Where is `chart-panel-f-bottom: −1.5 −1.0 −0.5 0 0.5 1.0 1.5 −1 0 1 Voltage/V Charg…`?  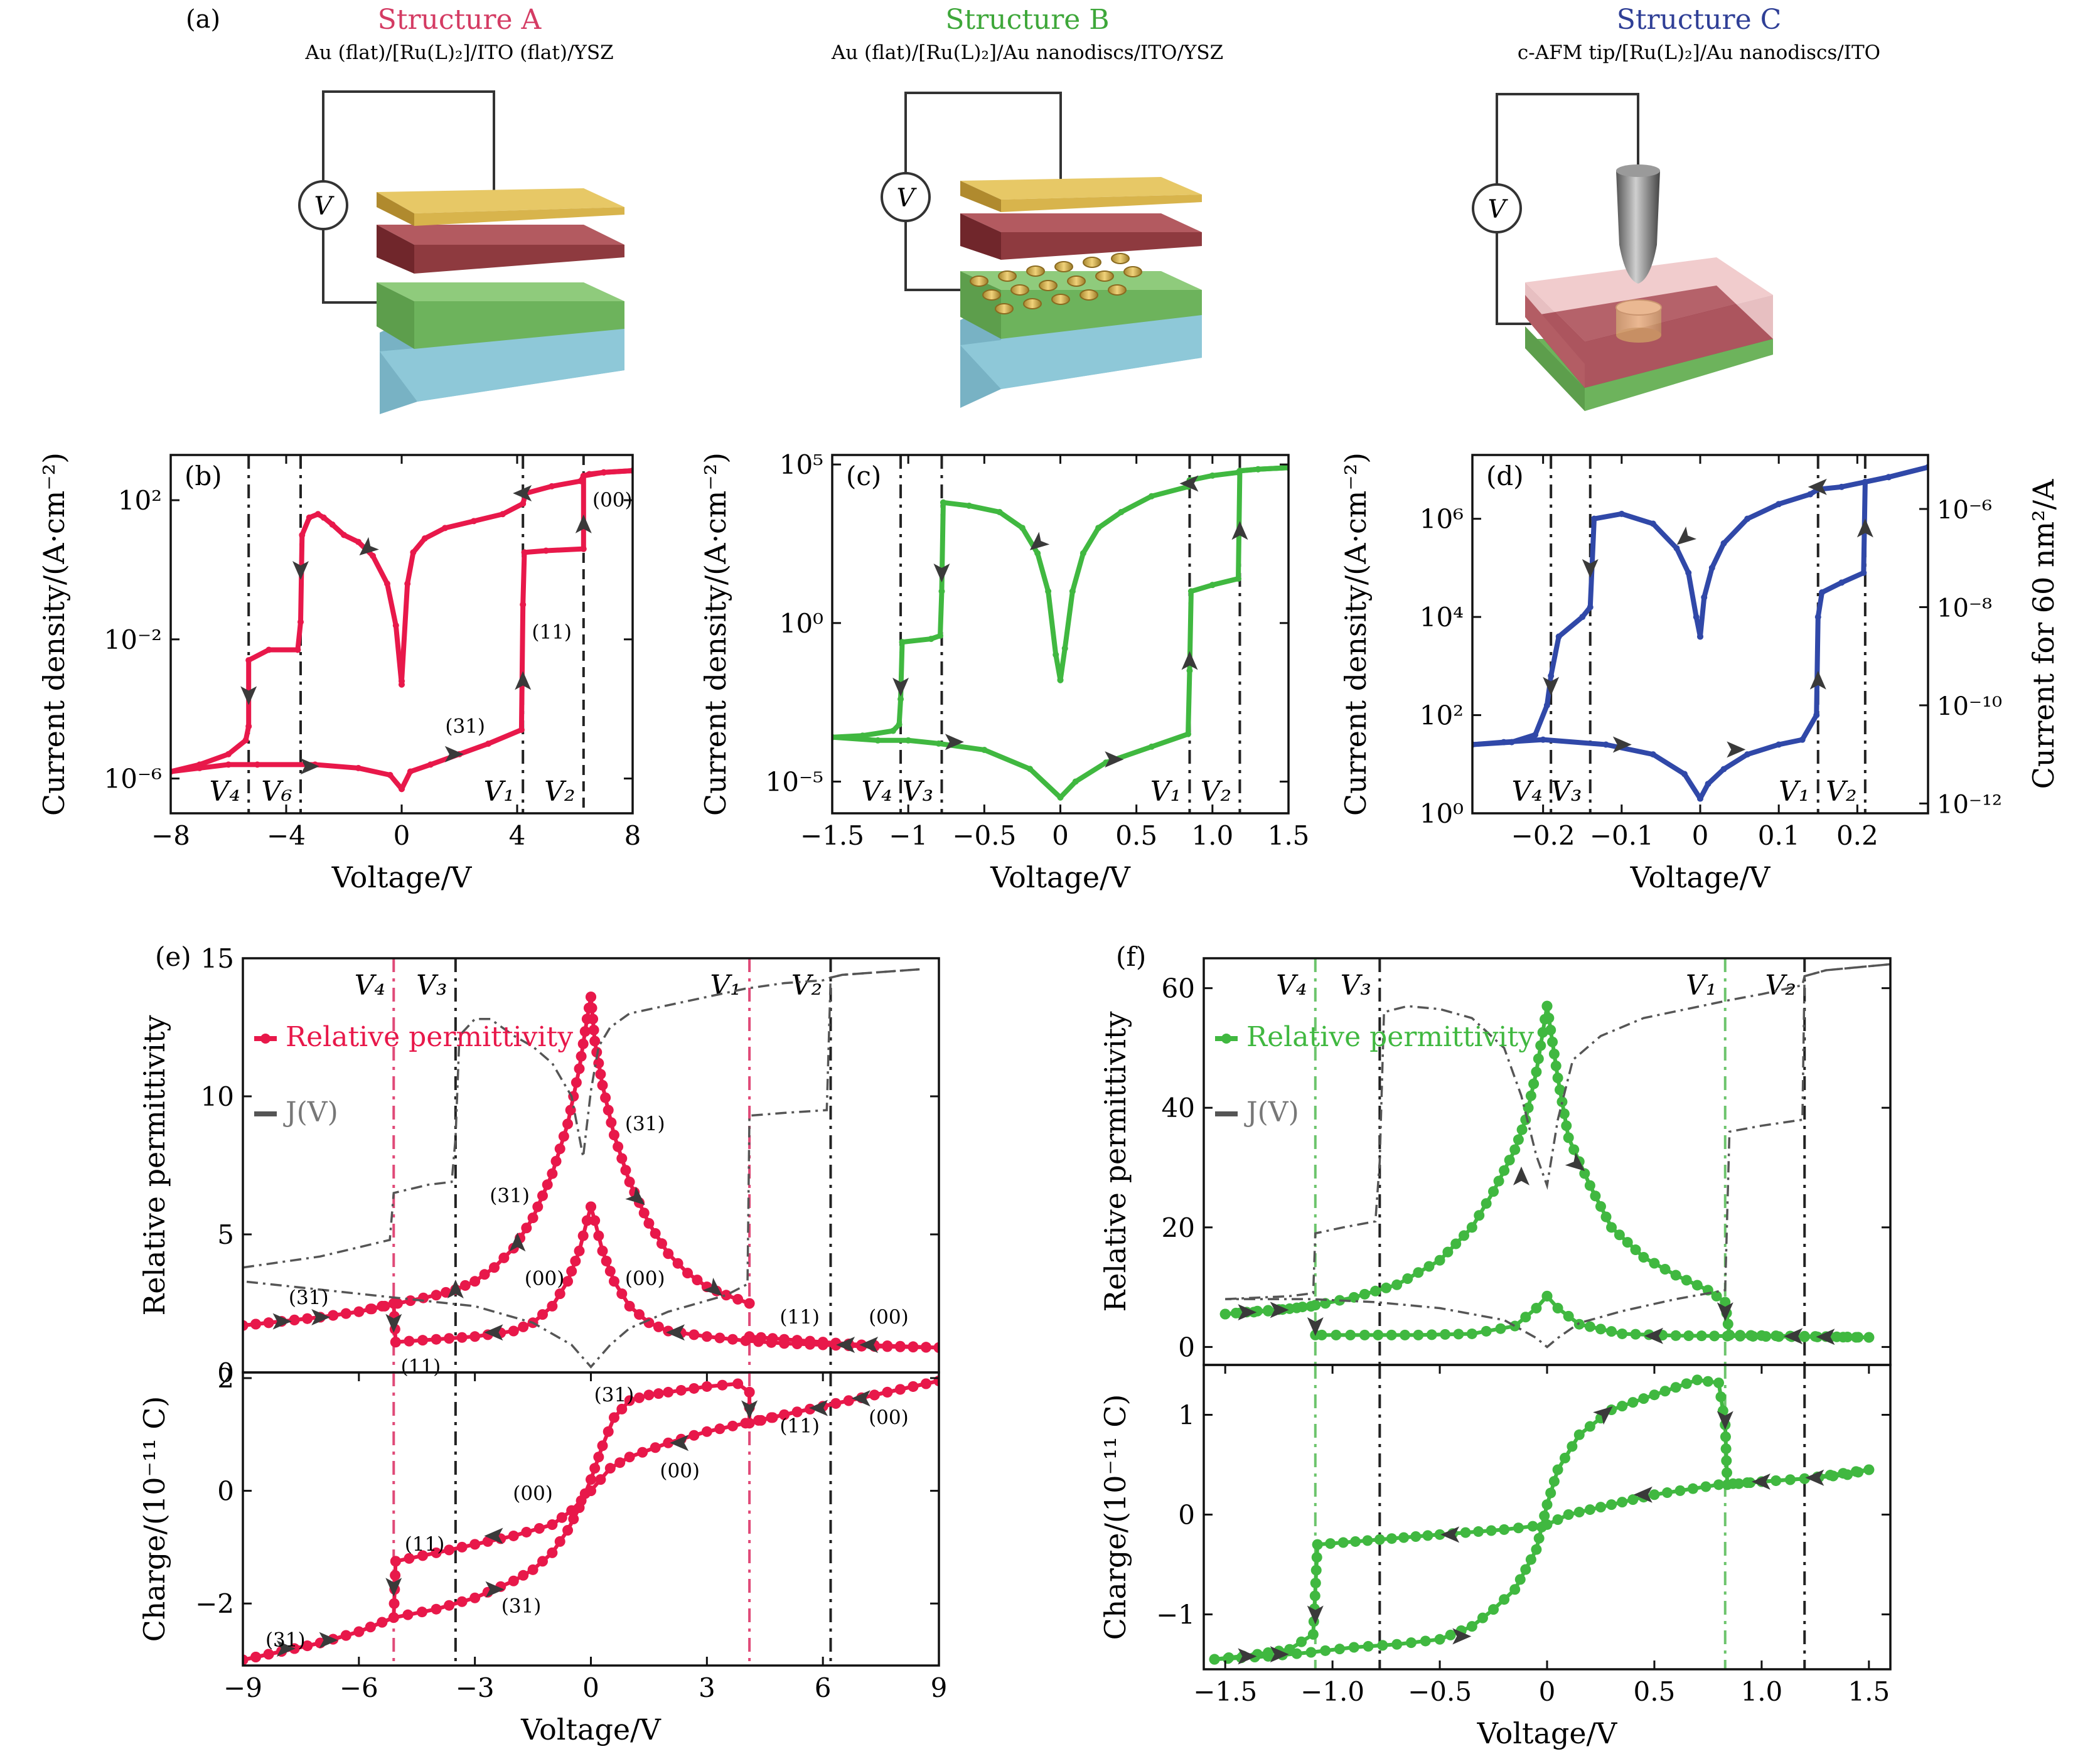 chart-panel-f-bottom: −1.5 −1.0 −0.5 0 0.5 1.0 1.5 −1 0 1 Voltage/V Charg… is located at coordinates (1495, 1557).